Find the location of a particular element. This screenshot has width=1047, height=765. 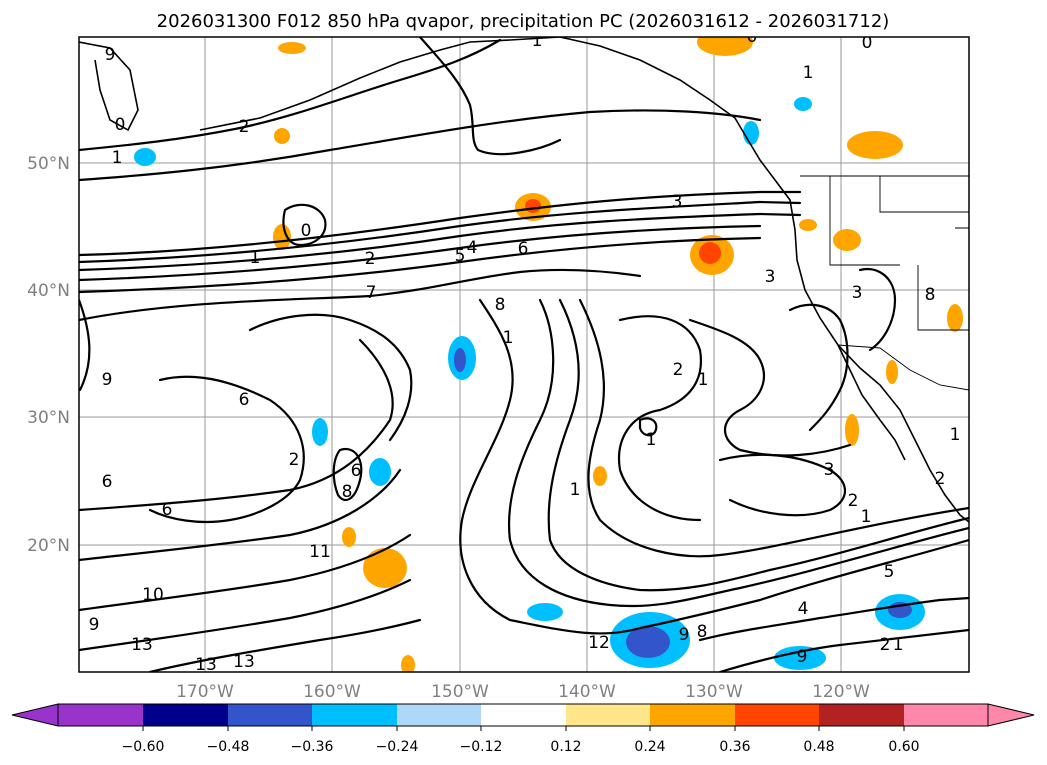

contour-label: 12 is located at coordinates (599, 643).